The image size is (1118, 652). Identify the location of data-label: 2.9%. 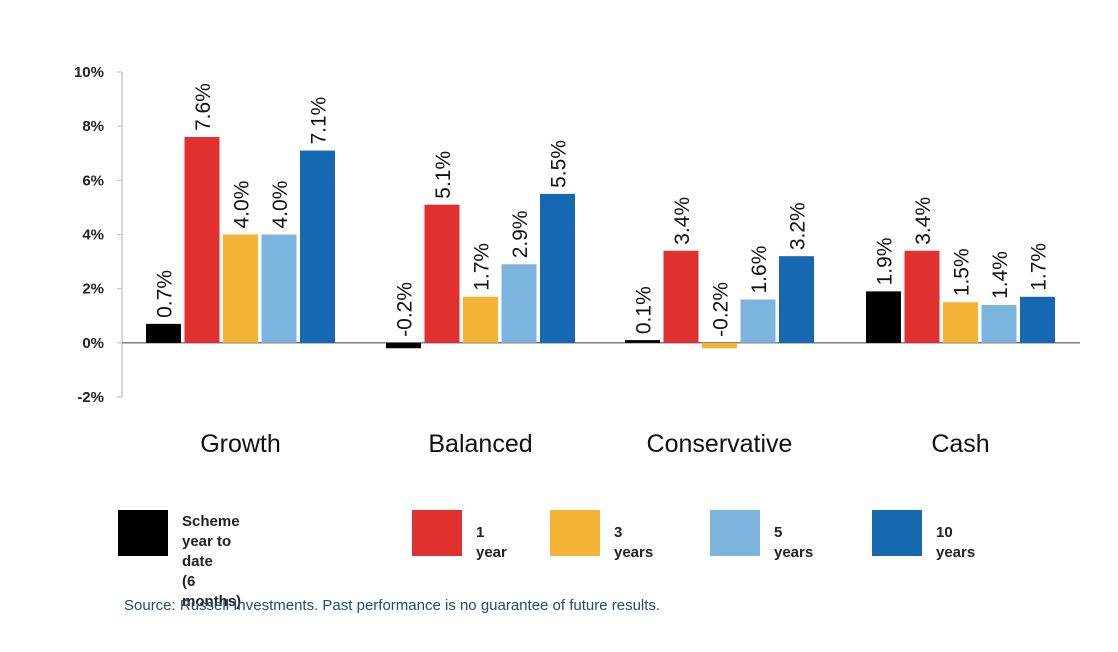
(520, 234).